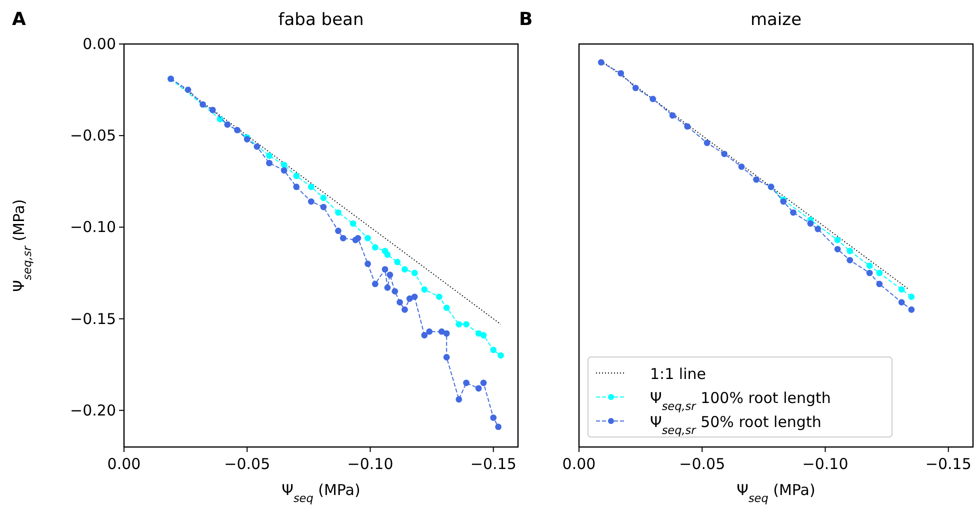 The height and width of the screenshot is (518, 979). I want to click on text: A, so click(19, 19).